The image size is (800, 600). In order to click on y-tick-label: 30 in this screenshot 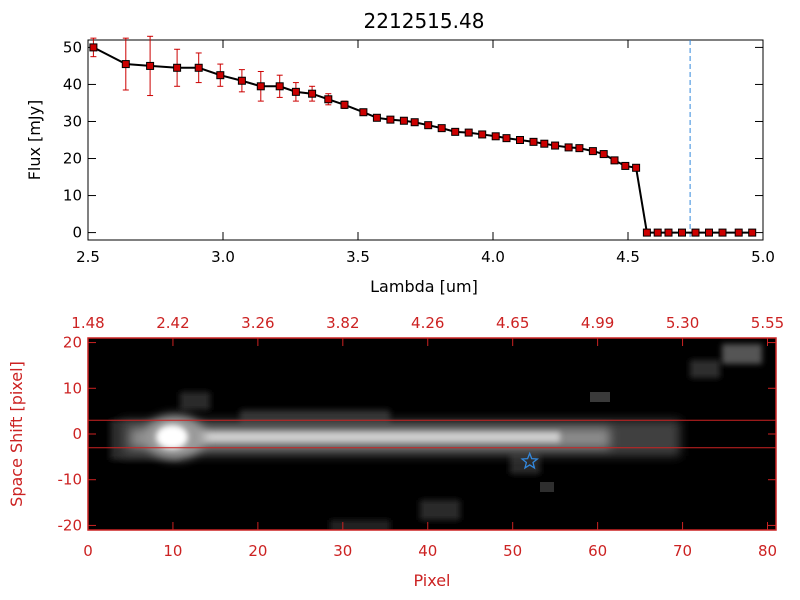, I will do `click(72, 121)`.